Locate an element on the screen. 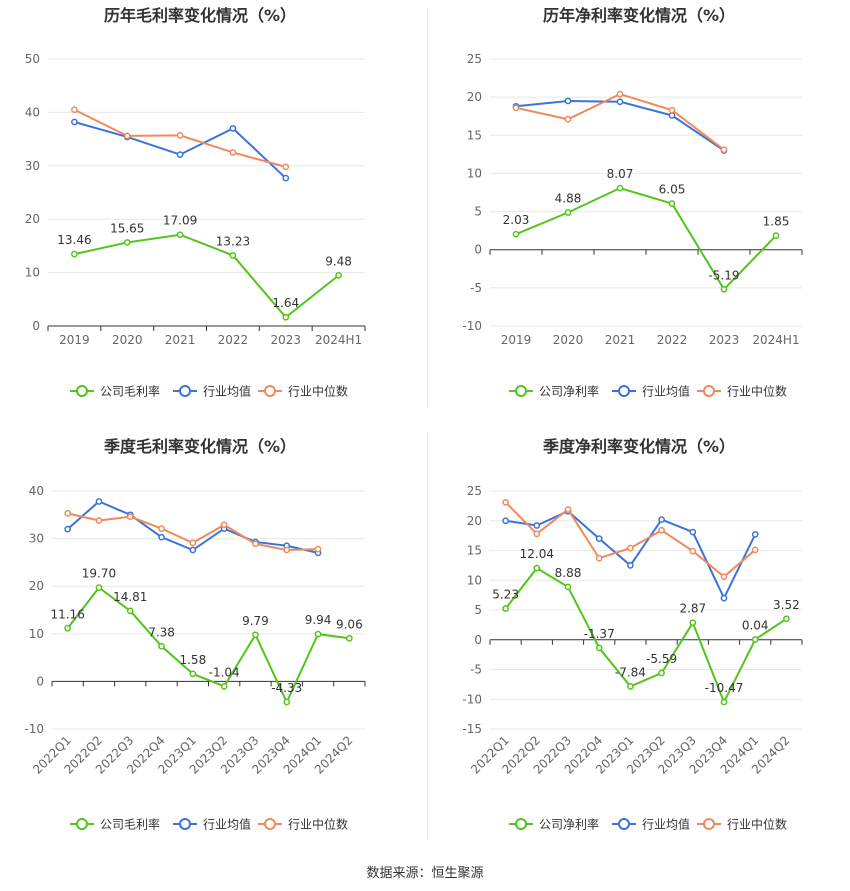 This screenshot has width=850, height=891. data-label: 12.04 is located at coordinates (537, 554).